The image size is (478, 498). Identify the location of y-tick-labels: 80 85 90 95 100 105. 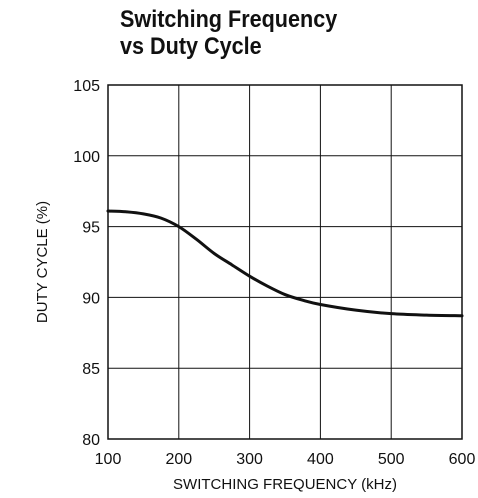
(86, 263).